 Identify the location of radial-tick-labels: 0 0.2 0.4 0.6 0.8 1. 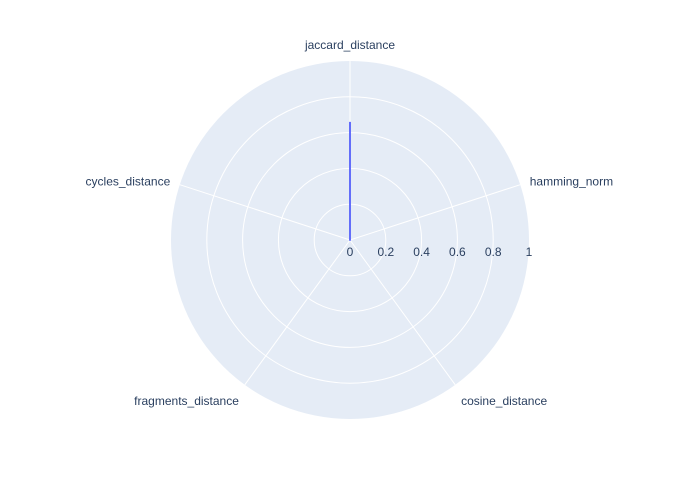
(440, 252).